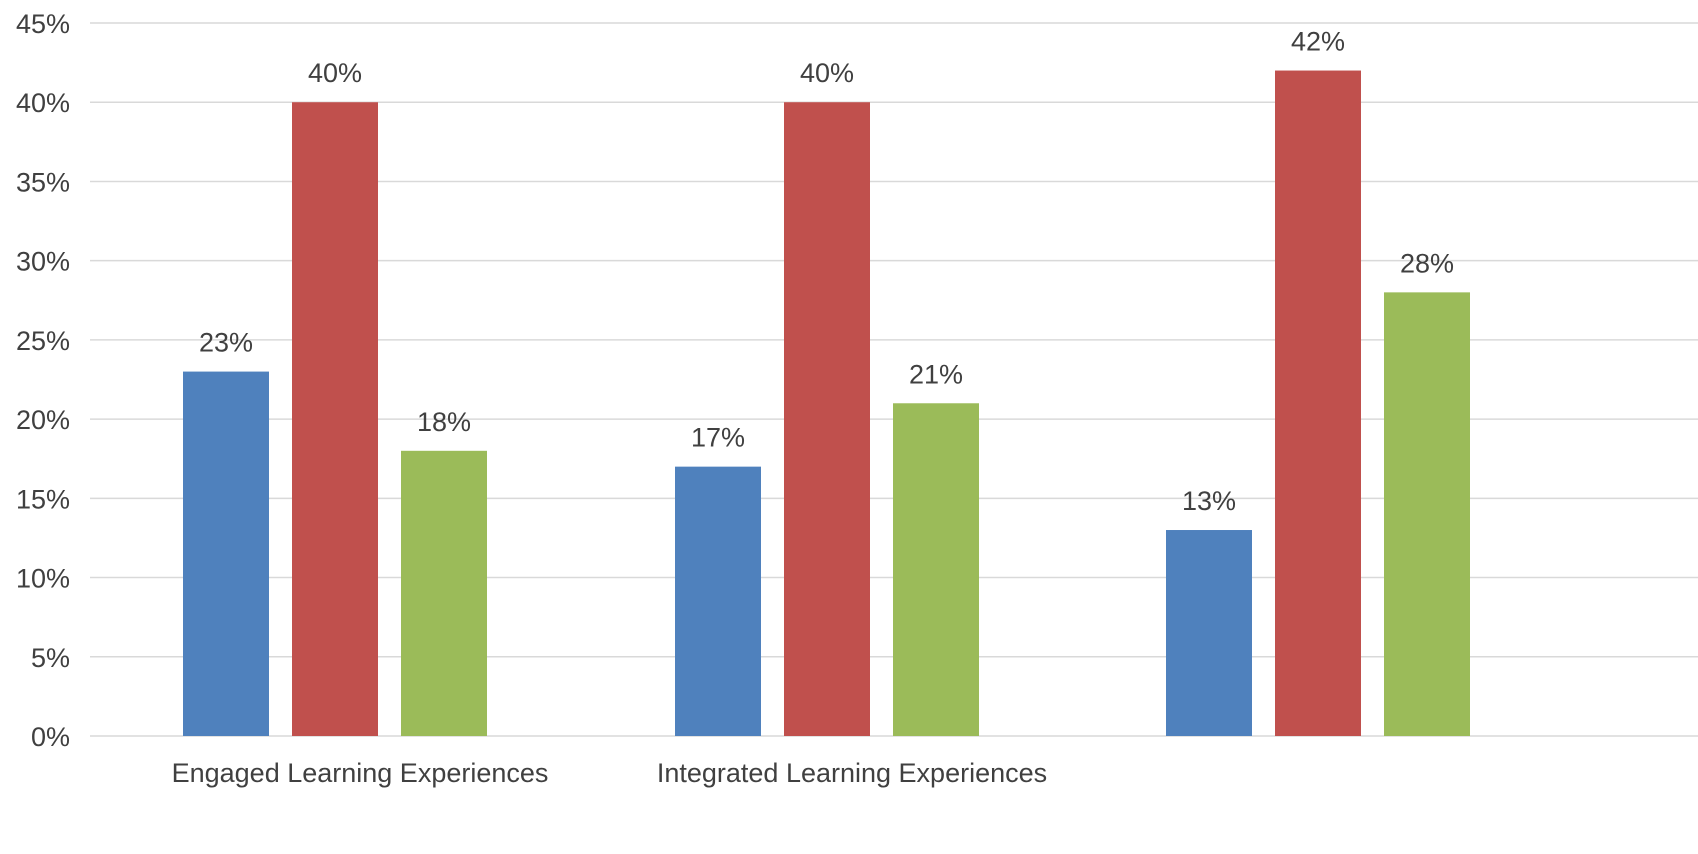  What do you see at coordinates (1427, 263) in the screenshot?
I see `data-label: 28%` at bounding box center [1427, 263].